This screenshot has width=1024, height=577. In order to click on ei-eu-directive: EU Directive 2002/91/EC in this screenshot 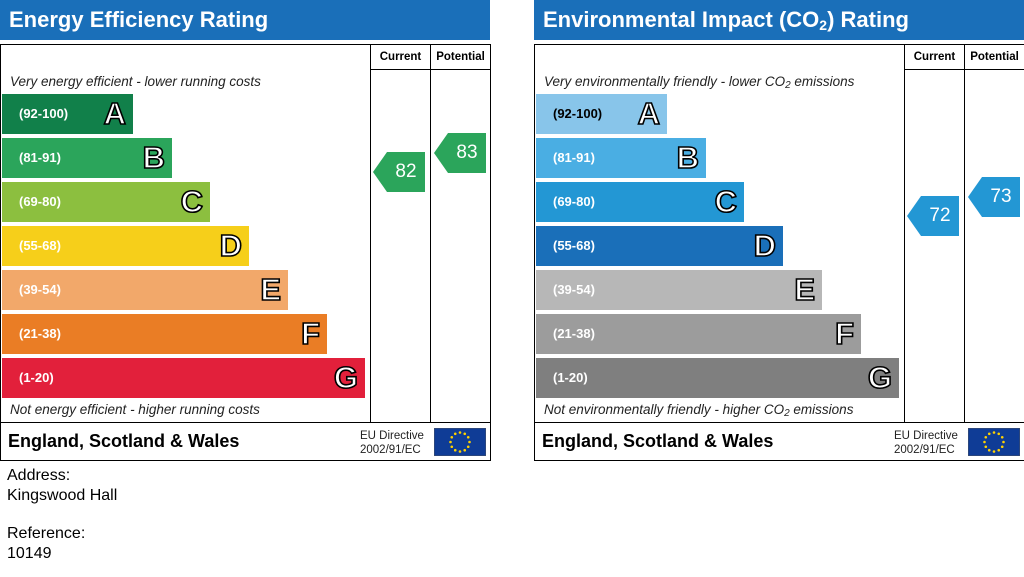, I will do `click(926, 443)`.